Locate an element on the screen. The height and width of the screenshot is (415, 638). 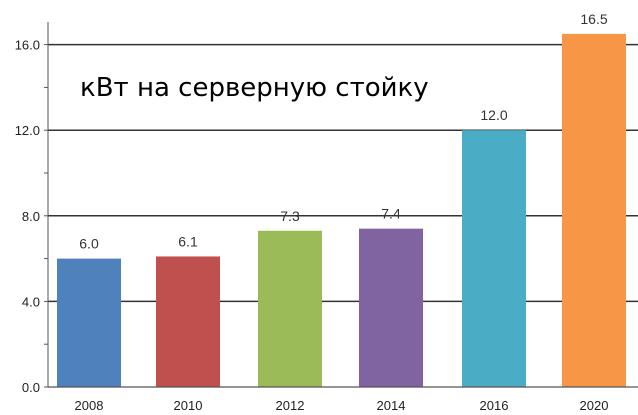
data-label: 6.0 is located at coordinates (89, 244).